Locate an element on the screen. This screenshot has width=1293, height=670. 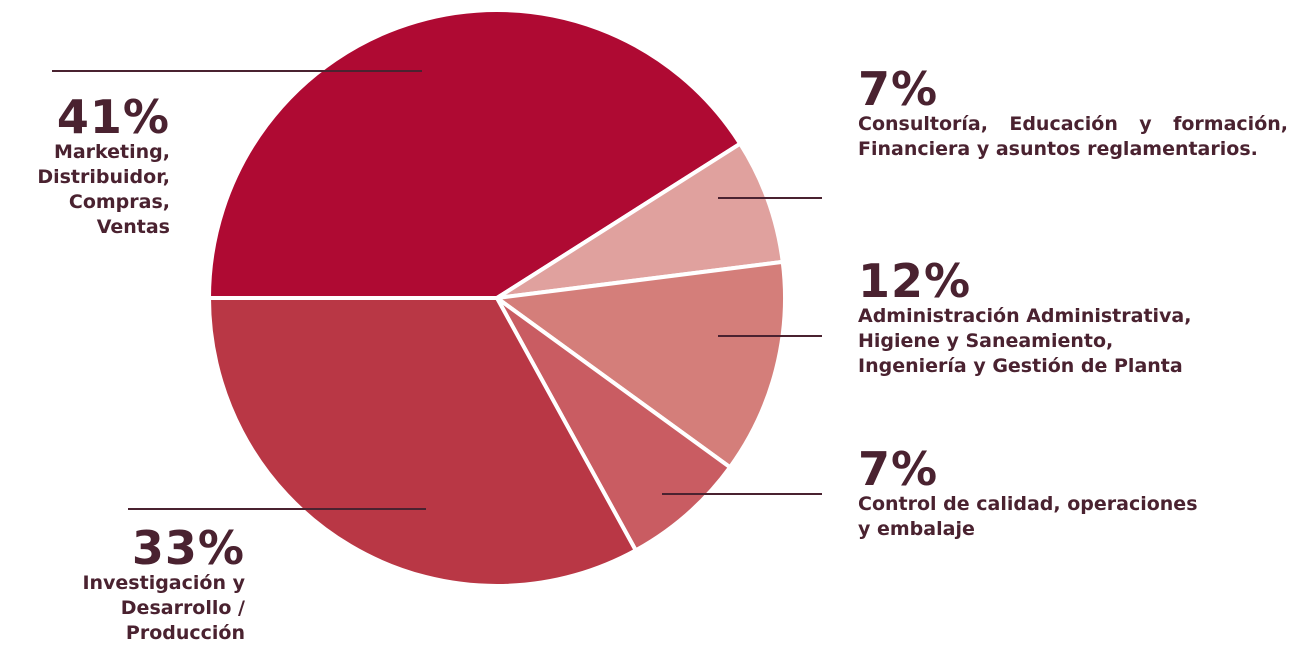
percent-label-marketing: 41% is located at coordinates (113, 117).